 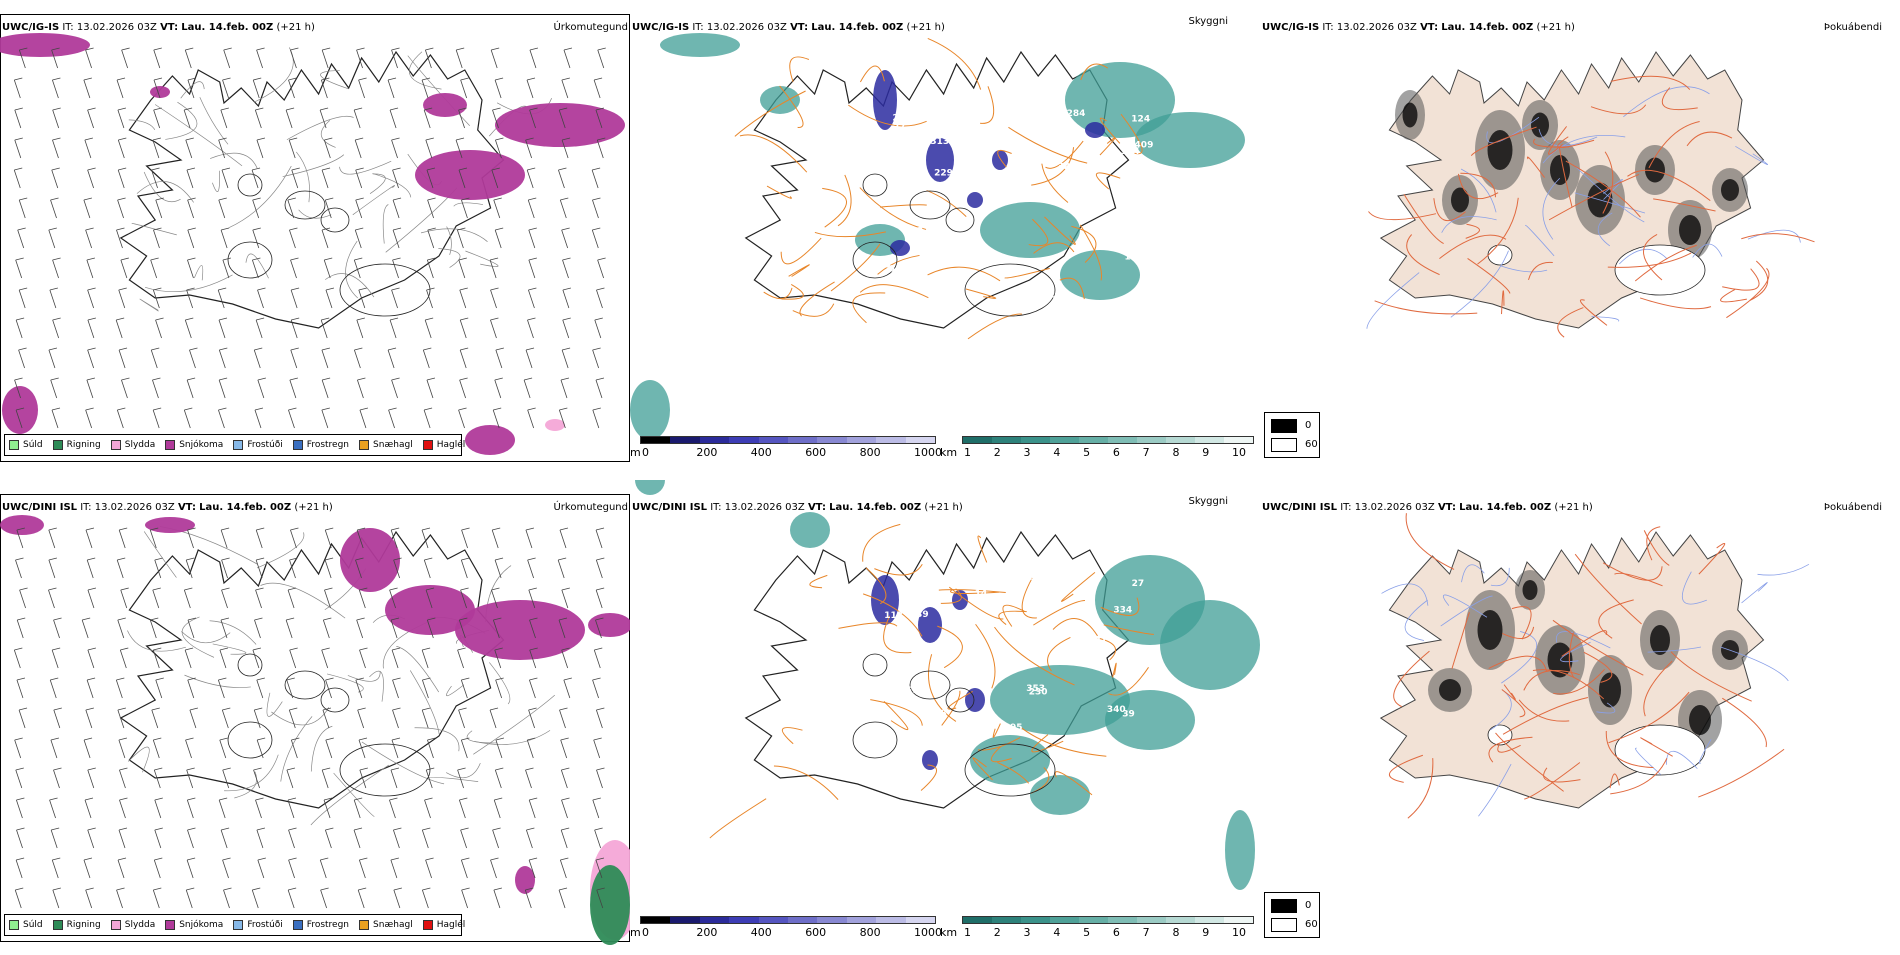 I want to click on cloud-base-label: 148, so click(x=937, y=714).